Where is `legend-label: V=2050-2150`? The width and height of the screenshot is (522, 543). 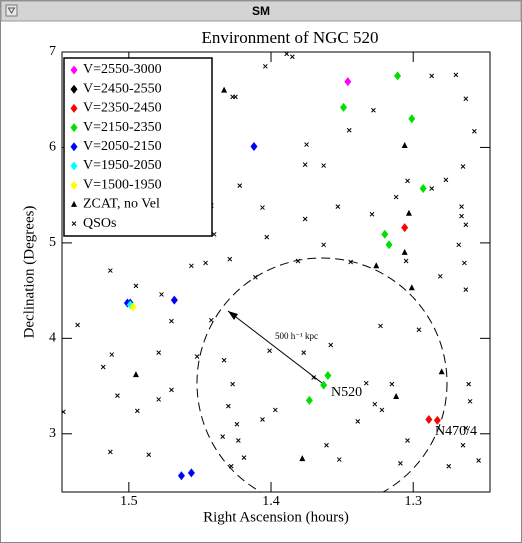
legend-label: V=2050-2150 is located at coordinates (122, 146).